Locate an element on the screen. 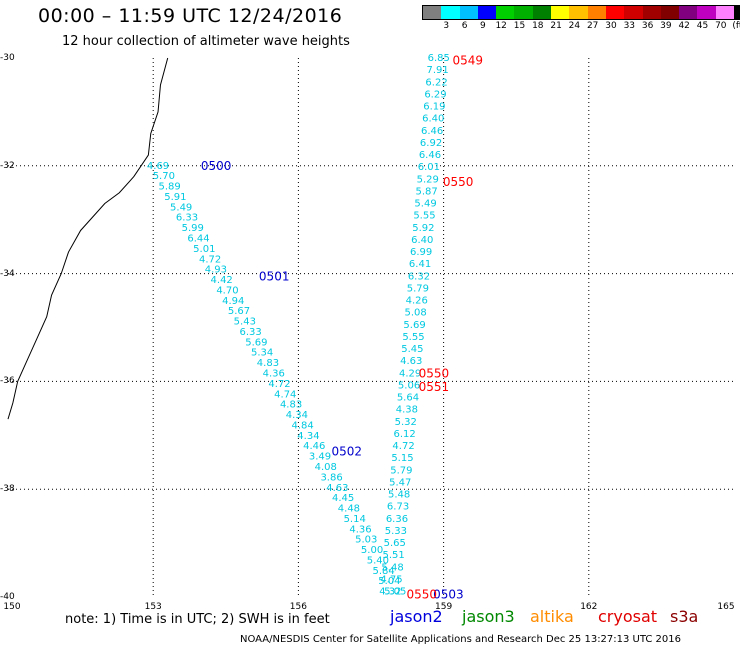 The image size is (740, 650). wave-height-label: 5.04 is located at coordinates (389, 581).